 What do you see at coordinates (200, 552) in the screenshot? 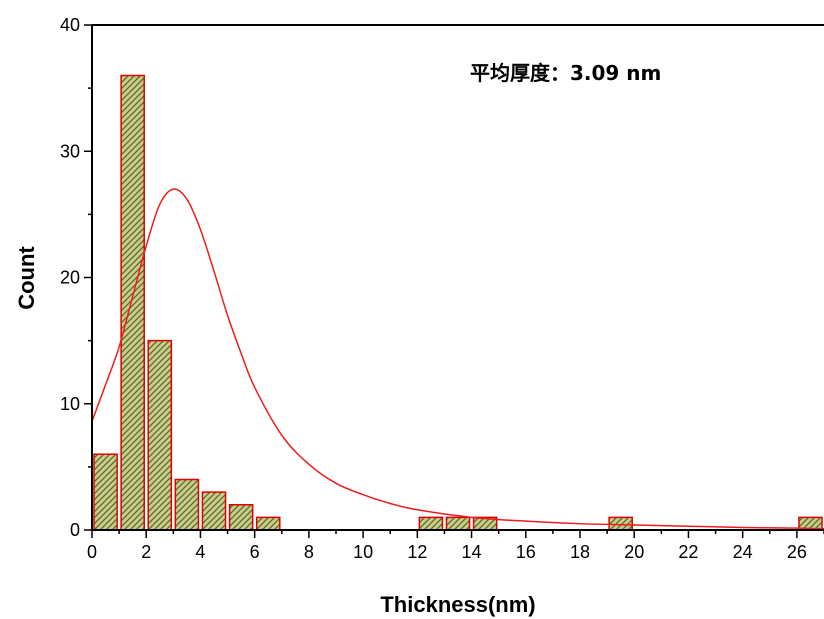
I see `x-tick-label: 4` at bounding box center [200, 552].